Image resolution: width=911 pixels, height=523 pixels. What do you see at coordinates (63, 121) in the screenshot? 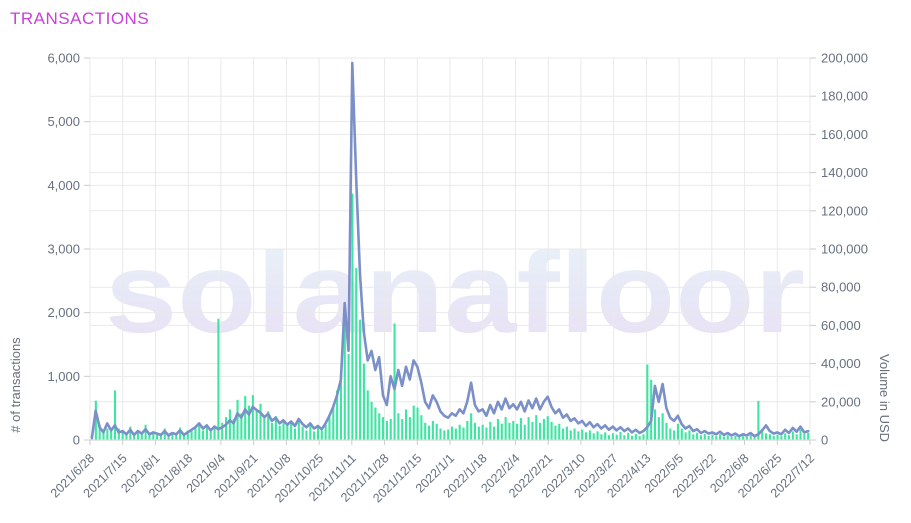
I see `y-left-tick-label: 5,000` at bounding box center [63, 121].